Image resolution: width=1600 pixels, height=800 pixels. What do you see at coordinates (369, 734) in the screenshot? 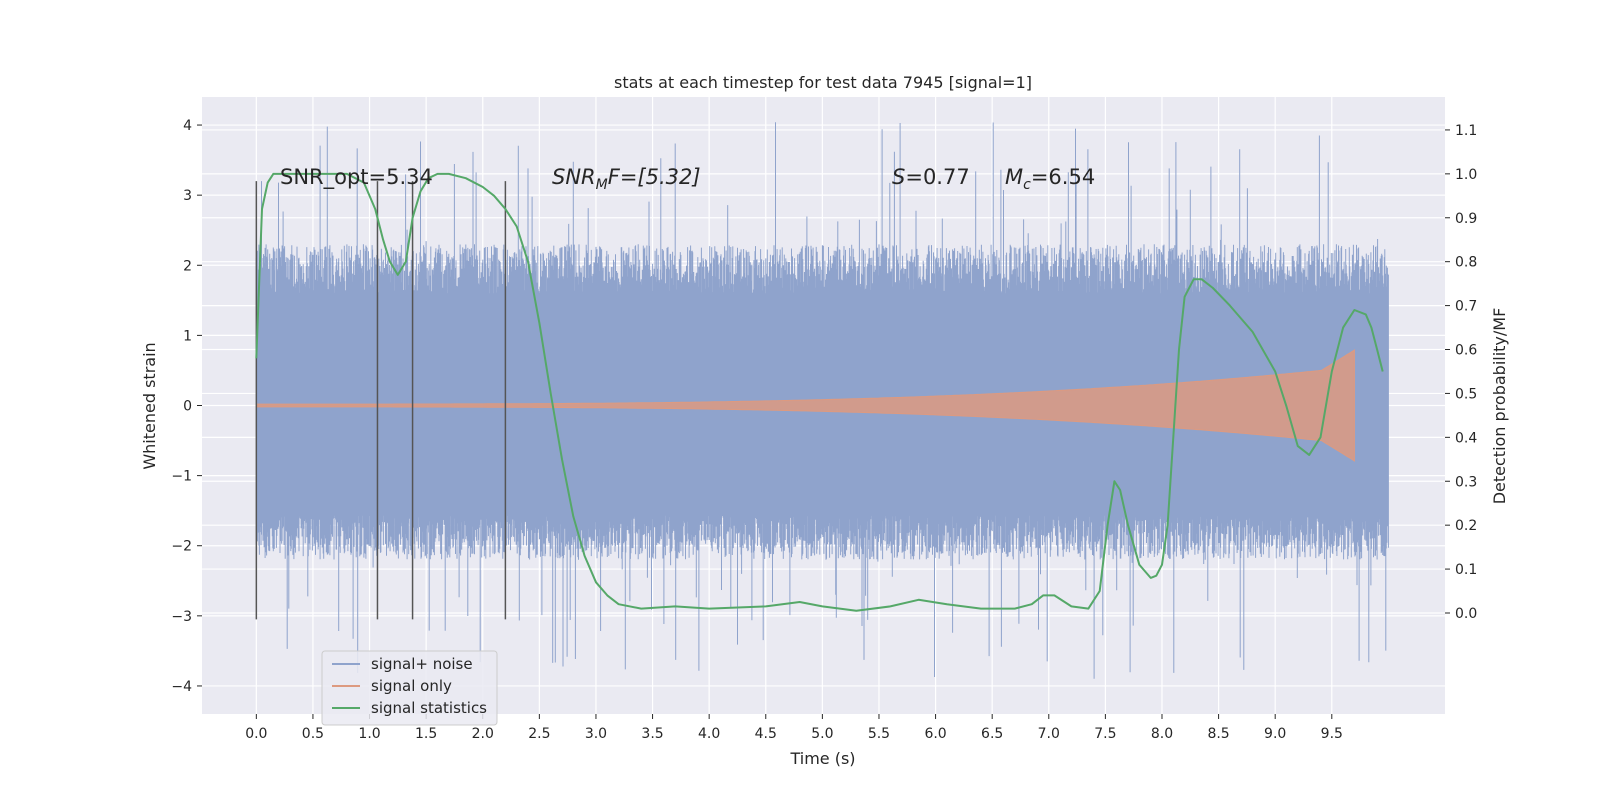
I see `x-tick-2: 1.0` at bounding box center [369, 734].